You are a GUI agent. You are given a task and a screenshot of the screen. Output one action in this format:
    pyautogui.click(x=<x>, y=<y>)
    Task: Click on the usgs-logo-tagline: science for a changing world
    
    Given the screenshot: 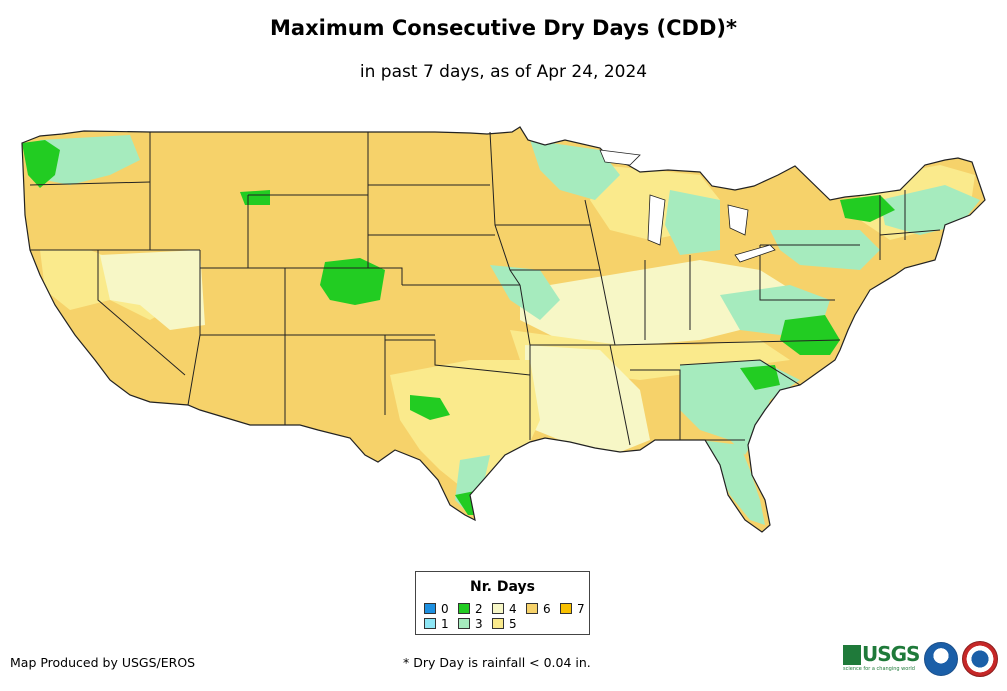 What is the action you would take?
    pyautogui.click(x=879, y=669)
    